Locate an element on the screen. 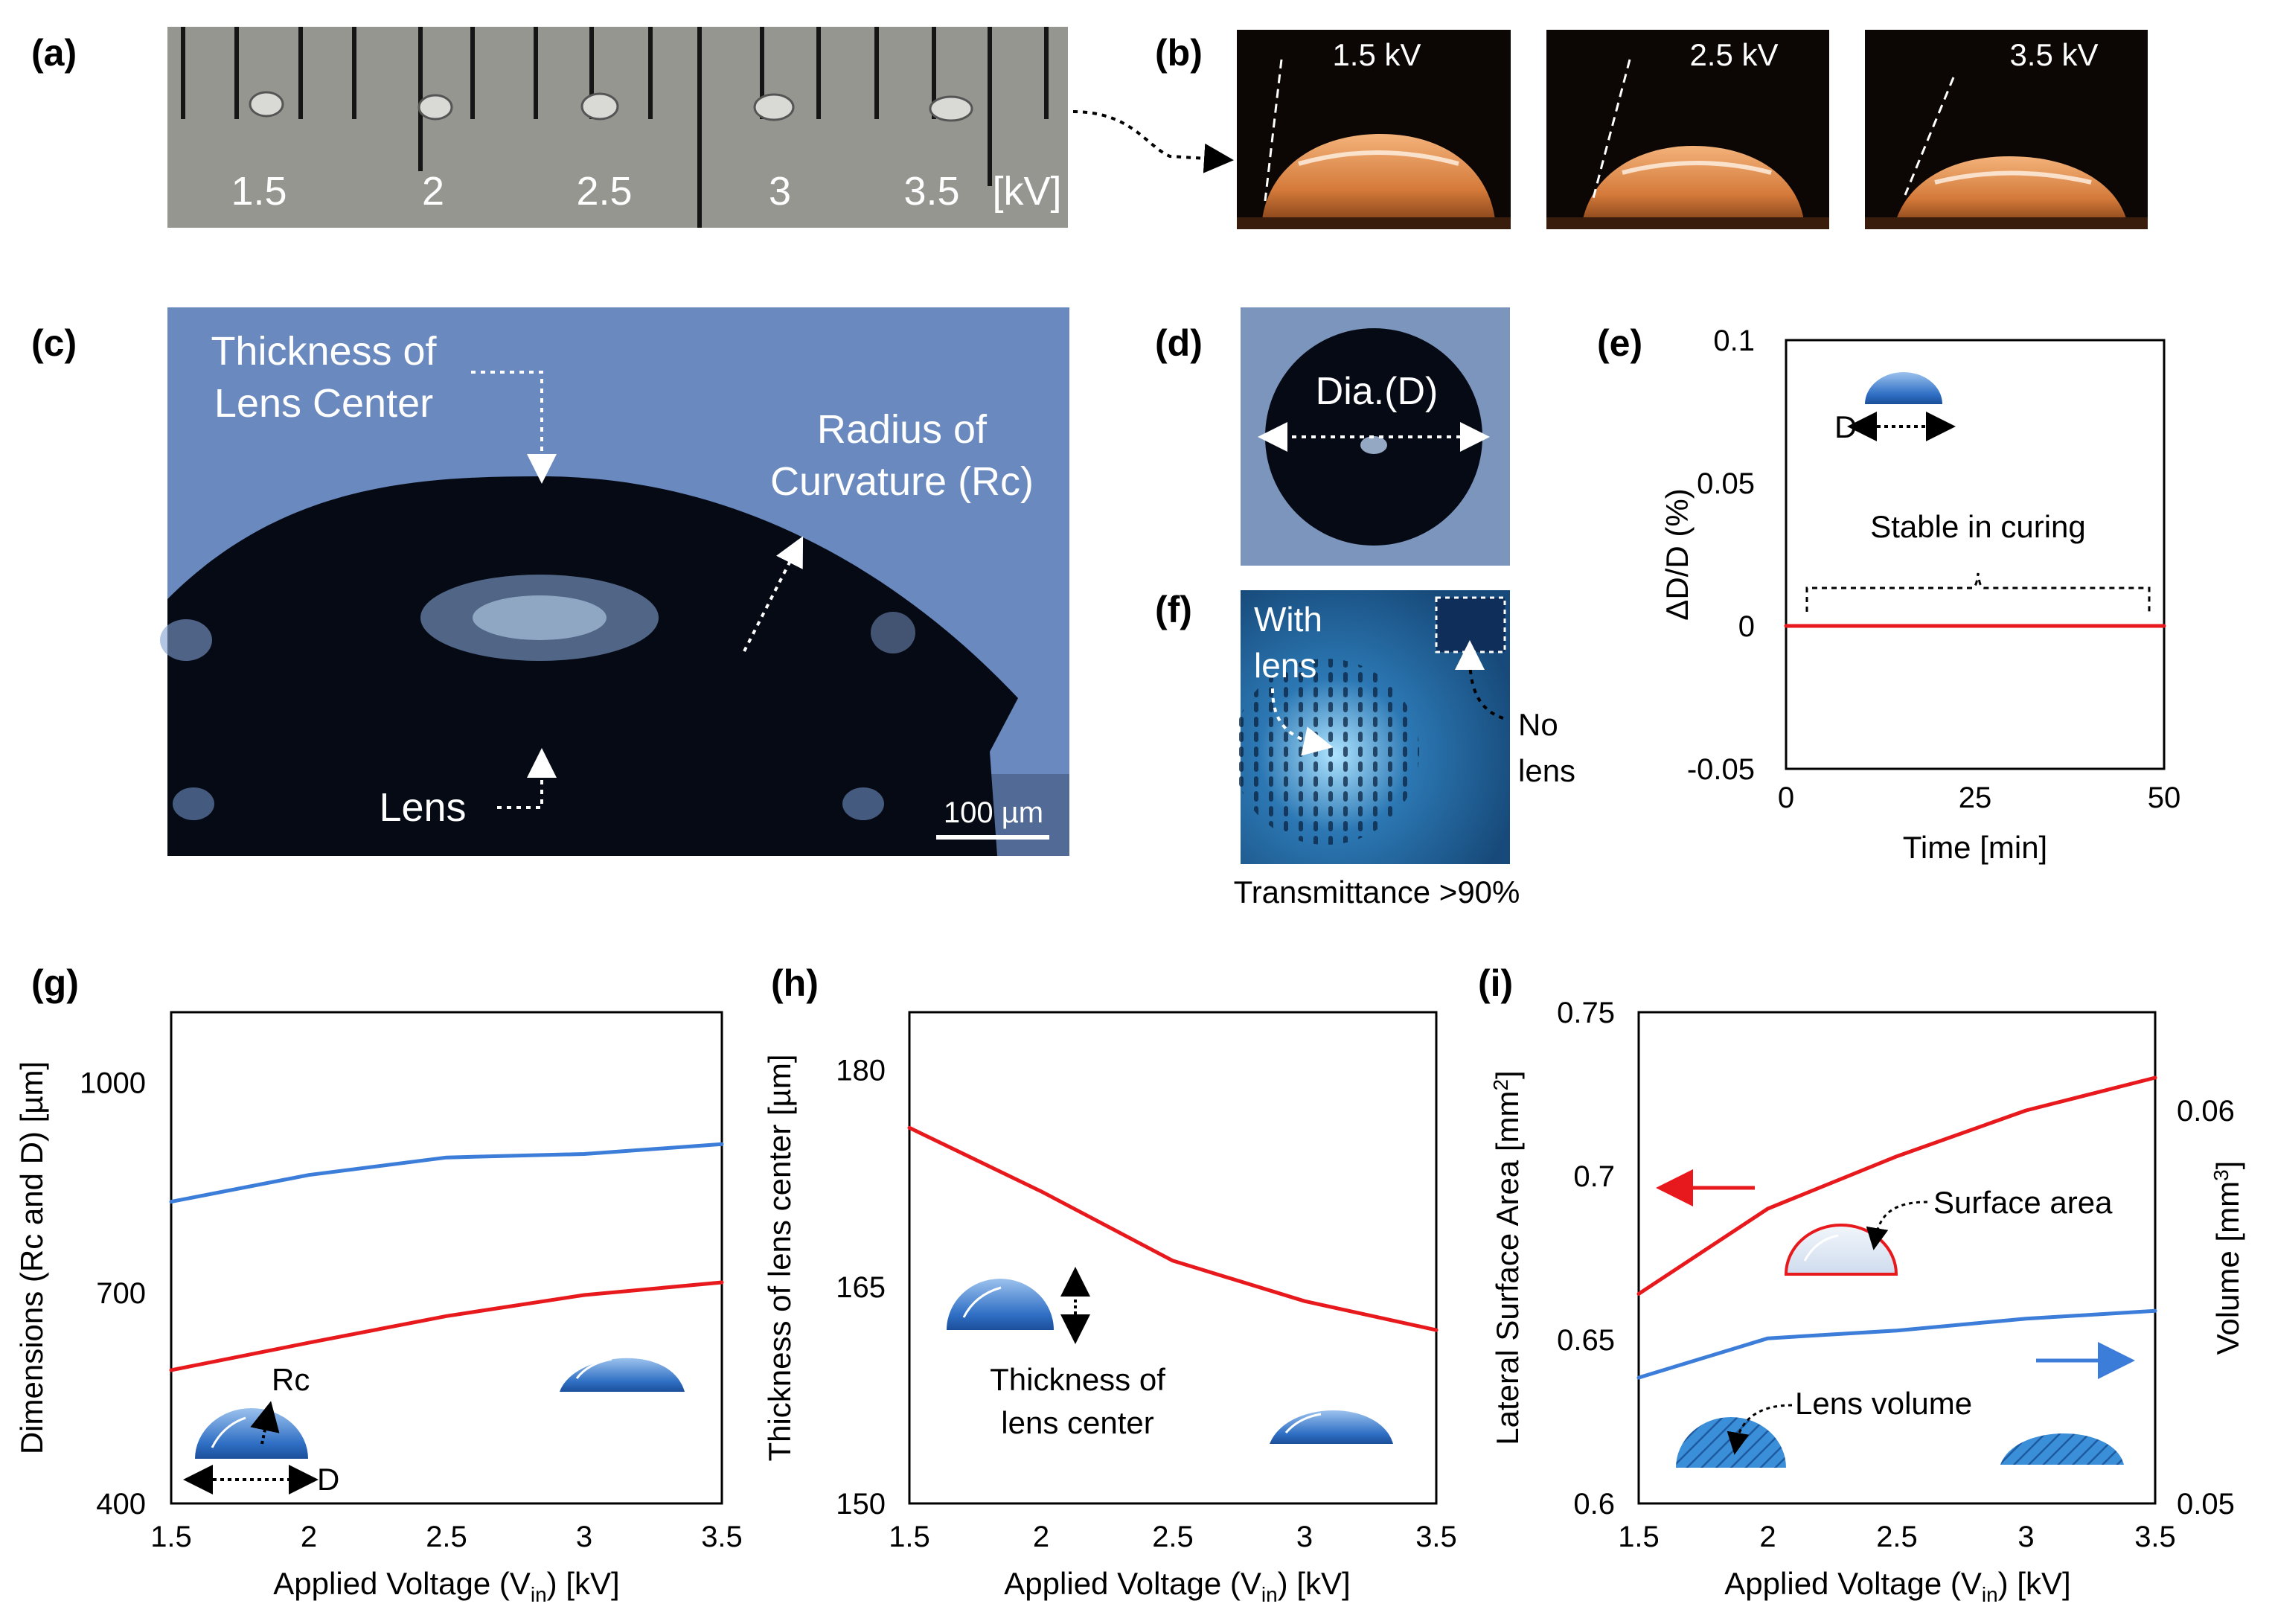  photo-label-1: 1.5 kV is located at coordinates (1376, 54).